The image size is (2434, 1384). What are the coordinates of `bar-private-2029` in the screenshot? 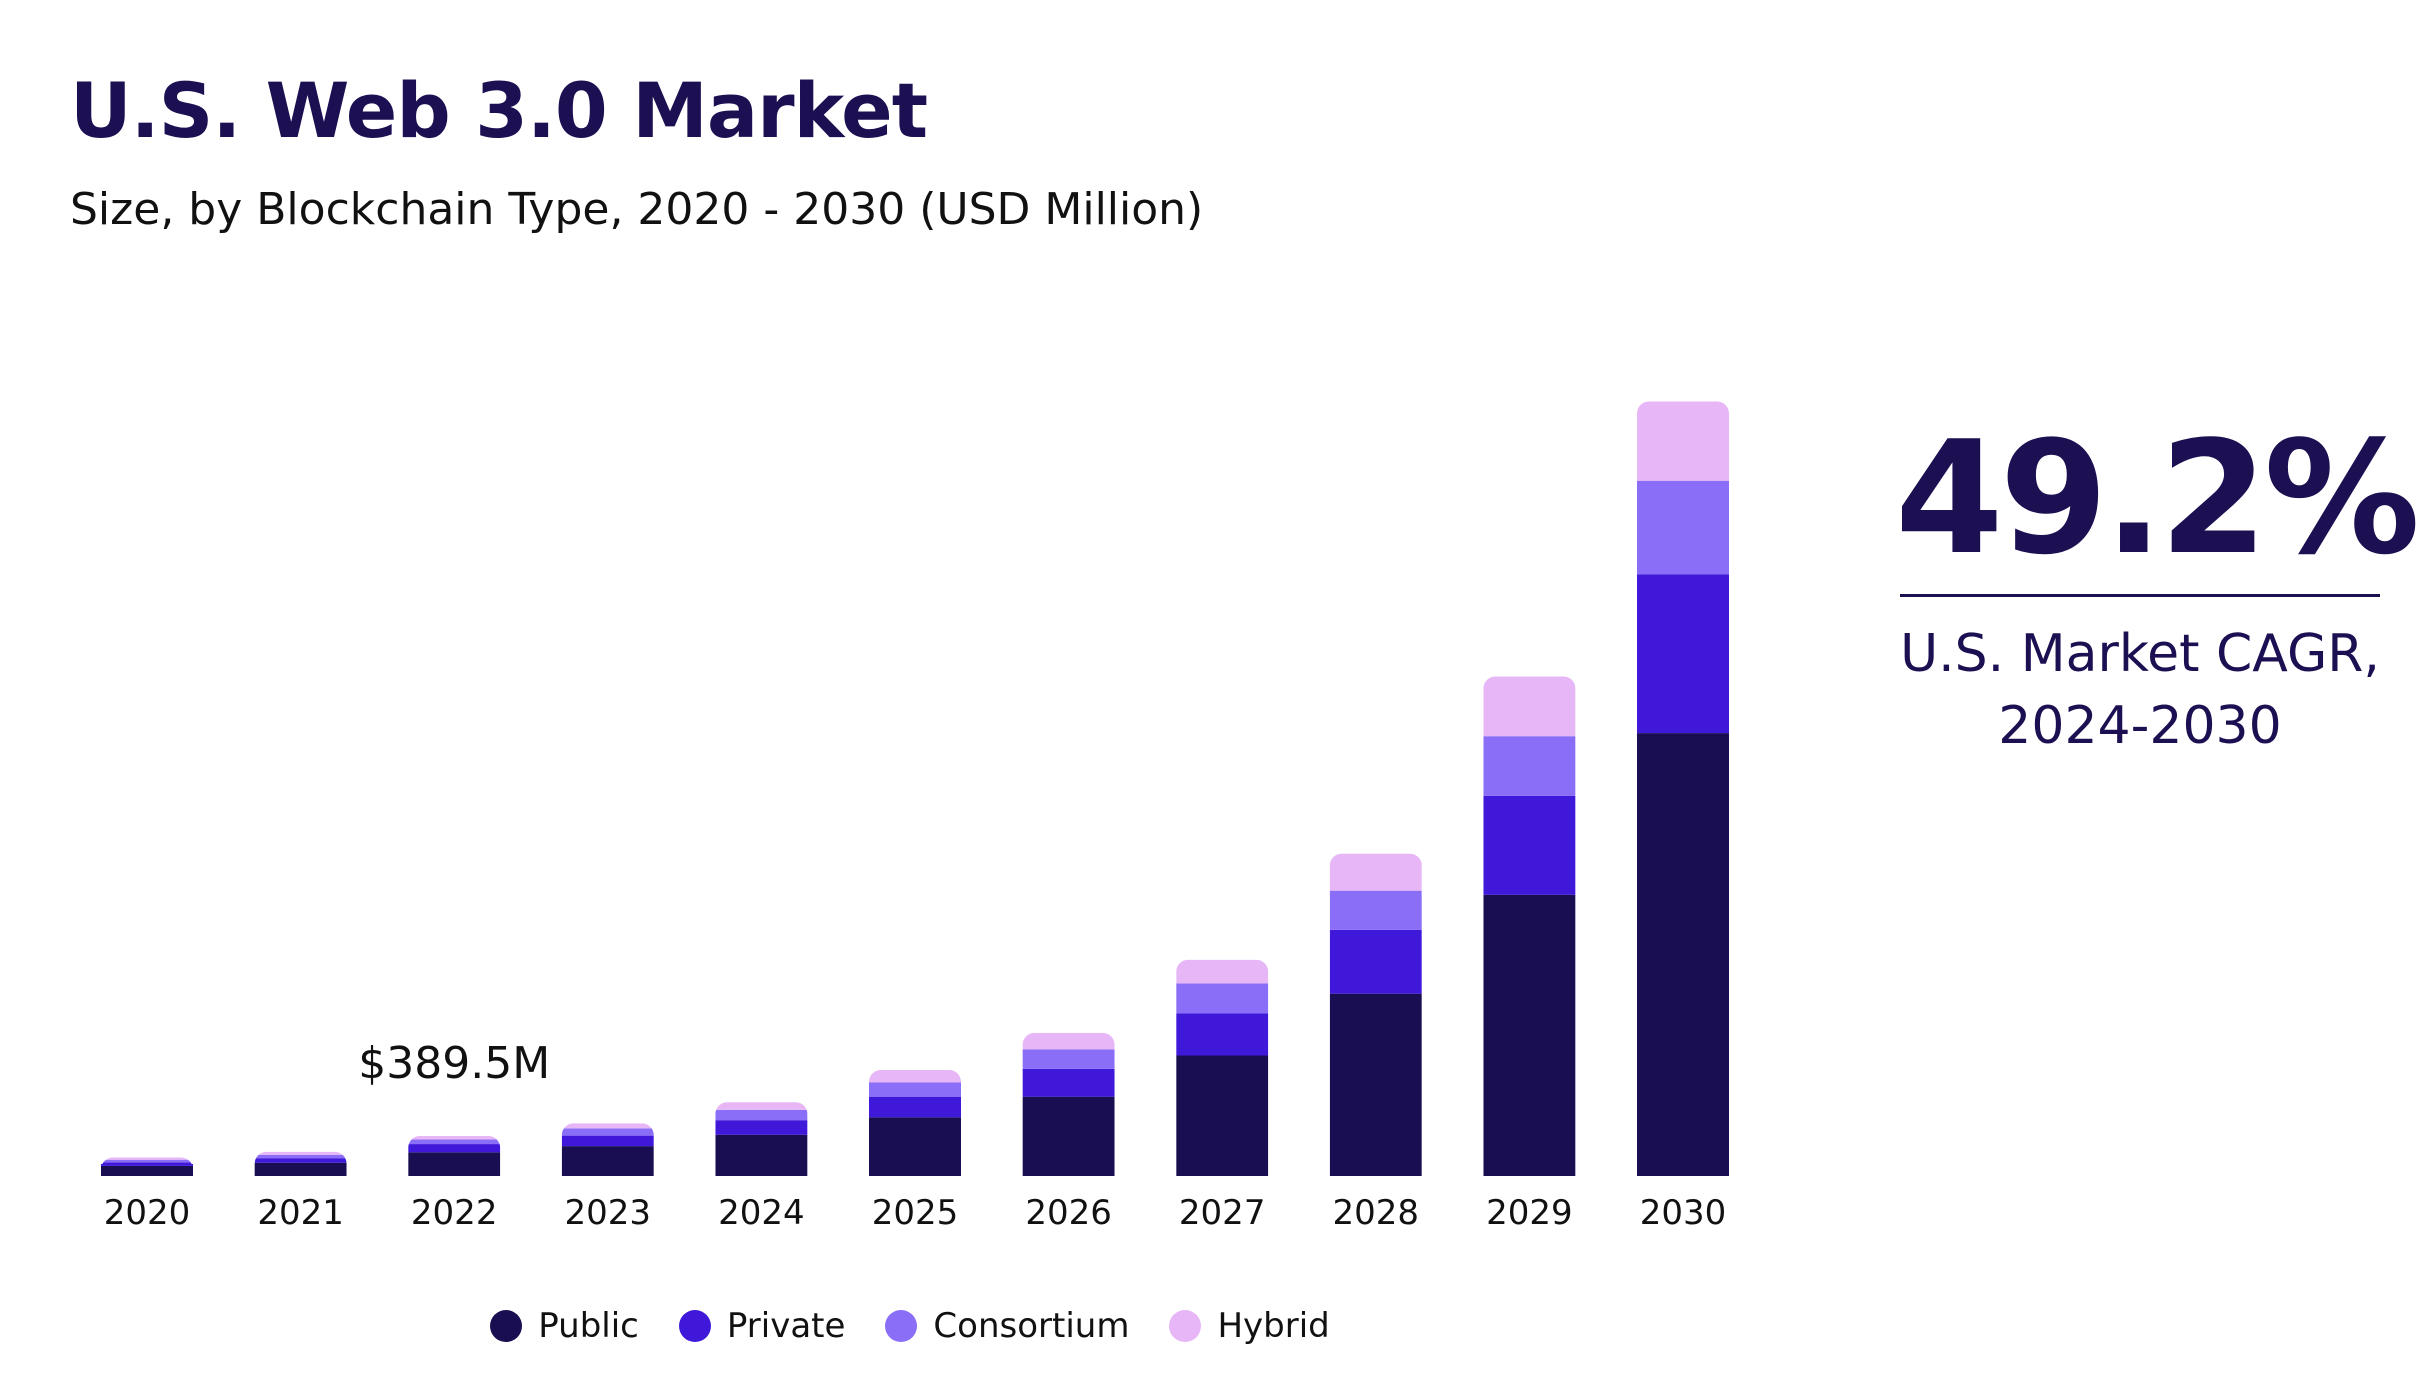 It's located at (1529, 845).